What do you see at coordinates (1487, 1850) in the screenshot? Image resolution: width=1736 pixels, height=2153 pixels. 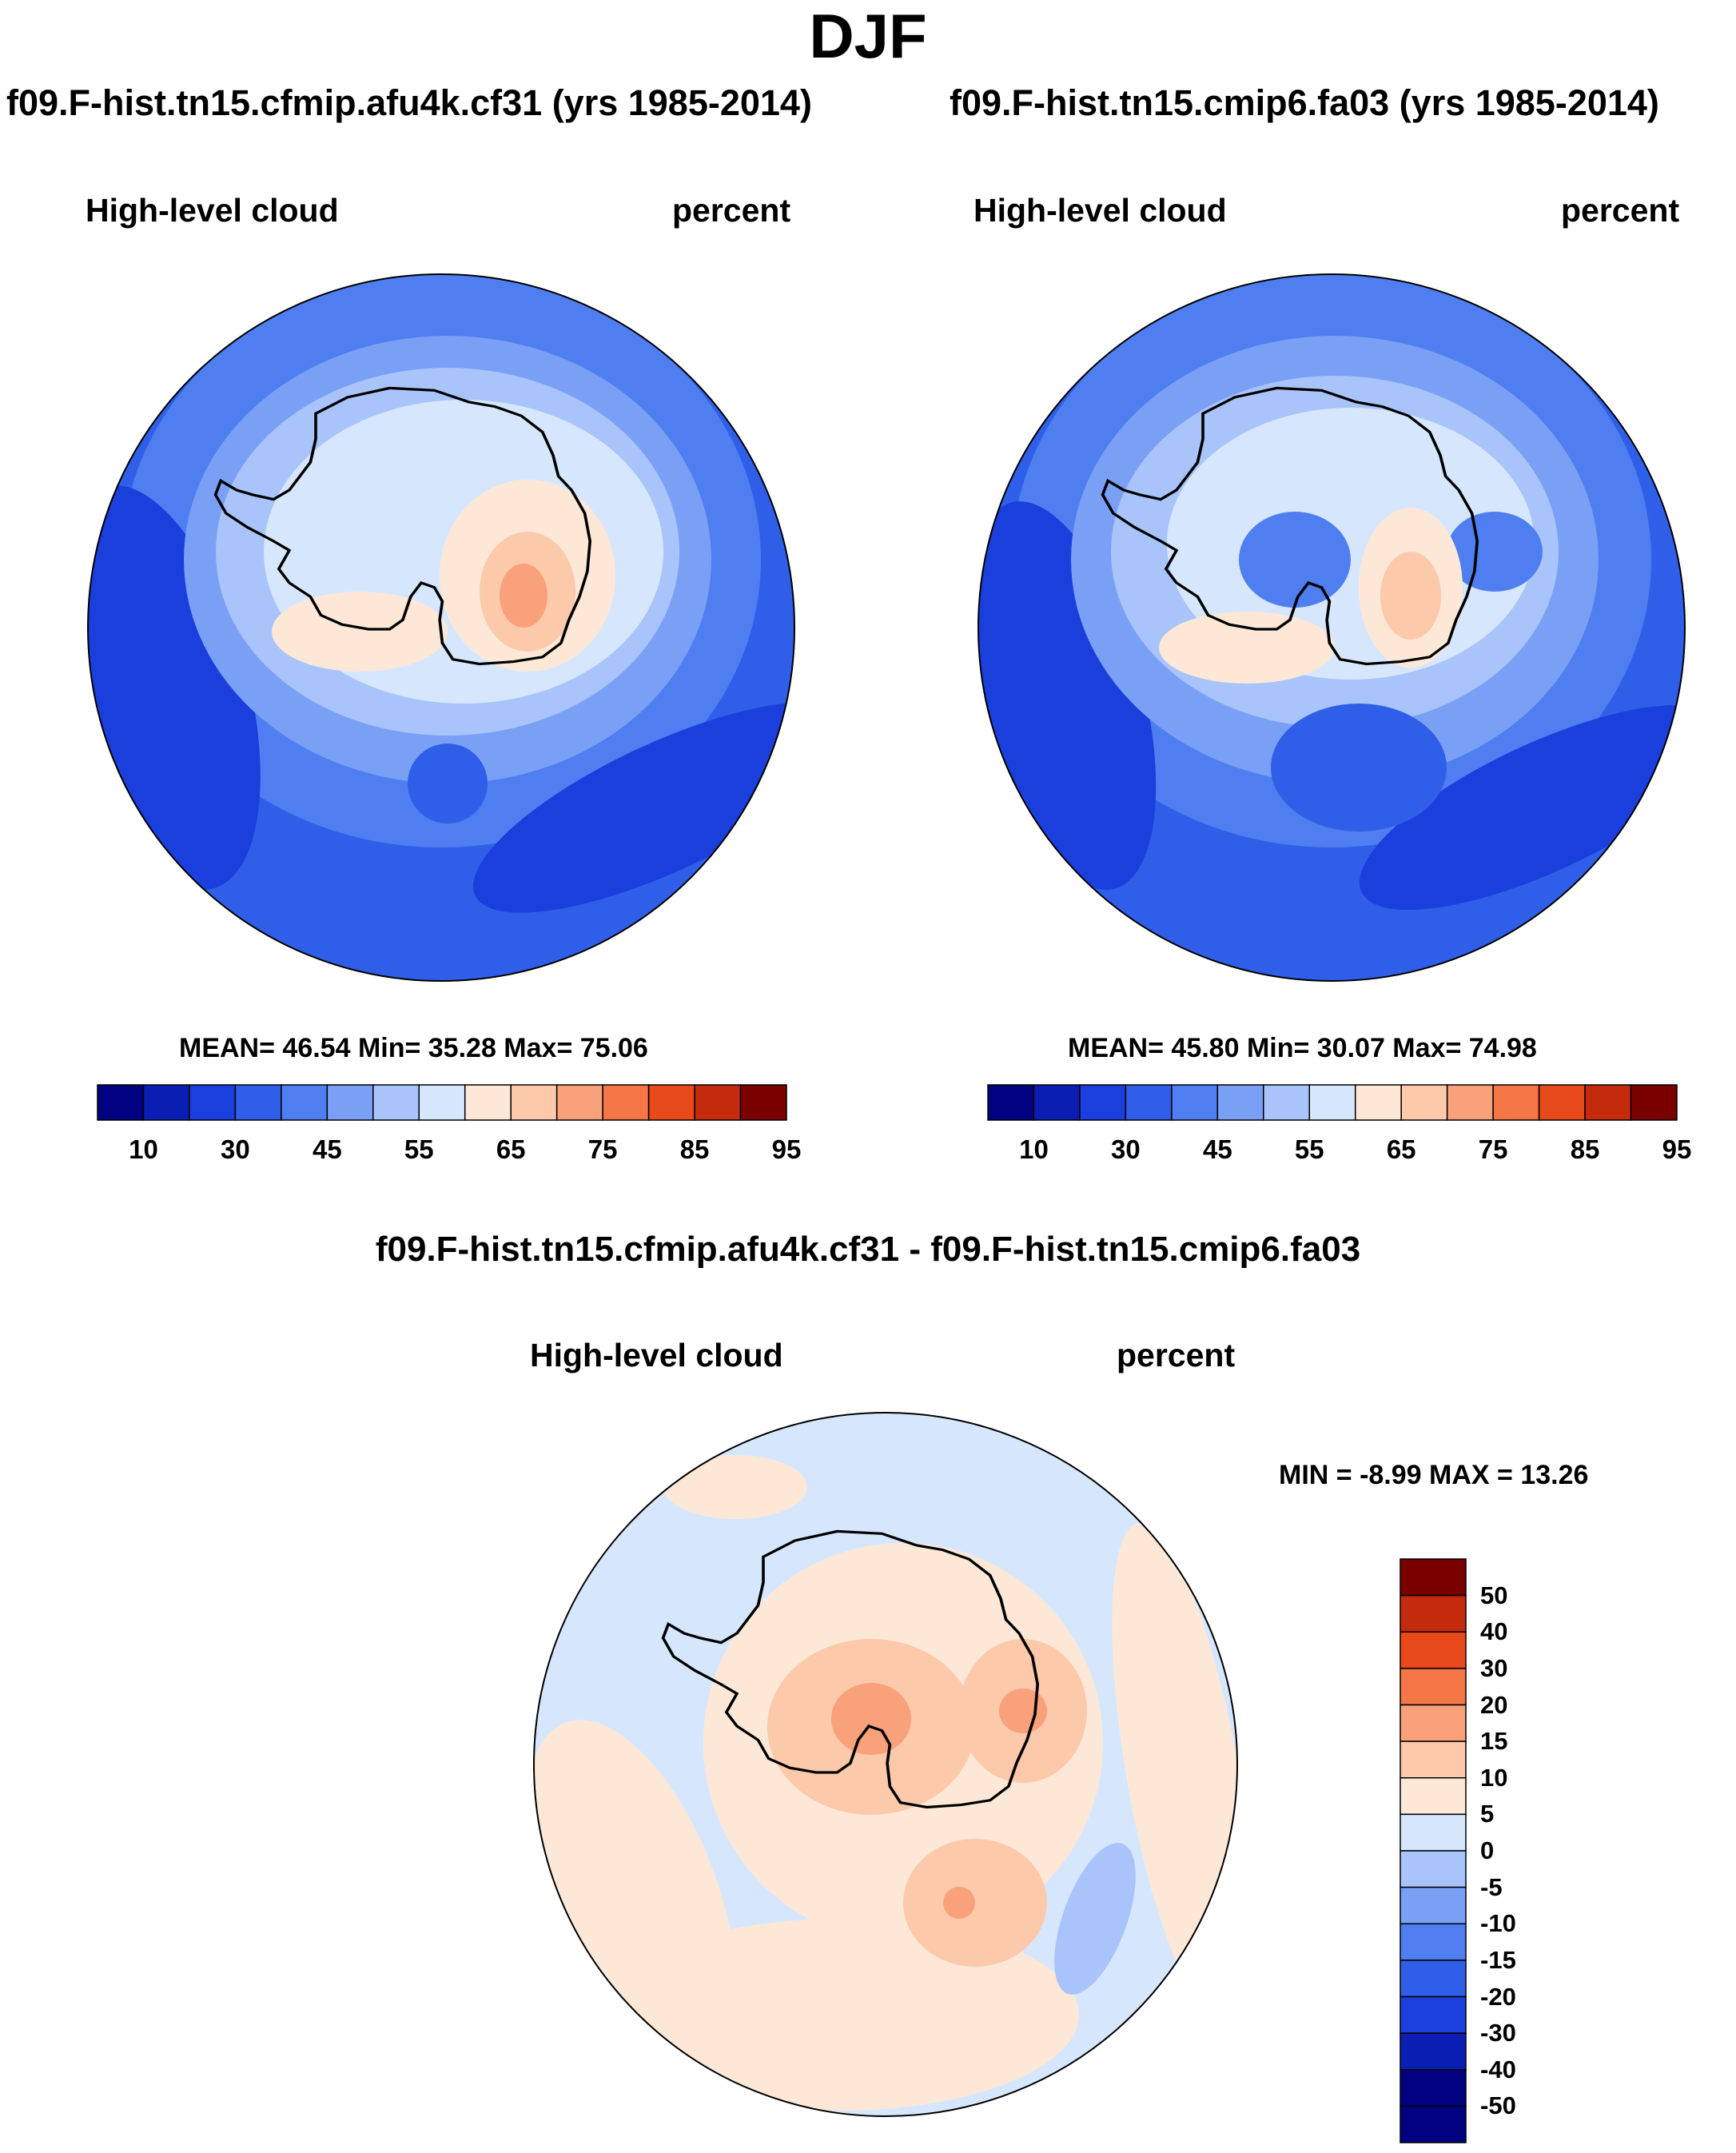 I see `colorbar-diff-tick-label: 0` at bounding box center [1487, 1850].